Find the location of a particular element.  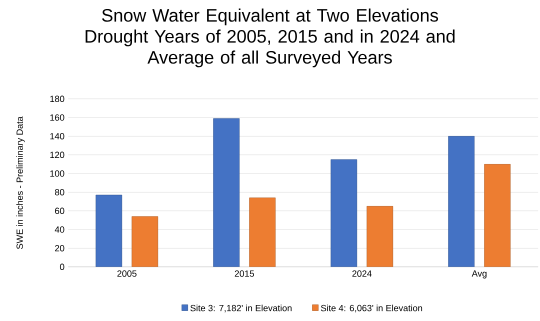

y-tick-label: 40 is located at coordinates (59, 229).